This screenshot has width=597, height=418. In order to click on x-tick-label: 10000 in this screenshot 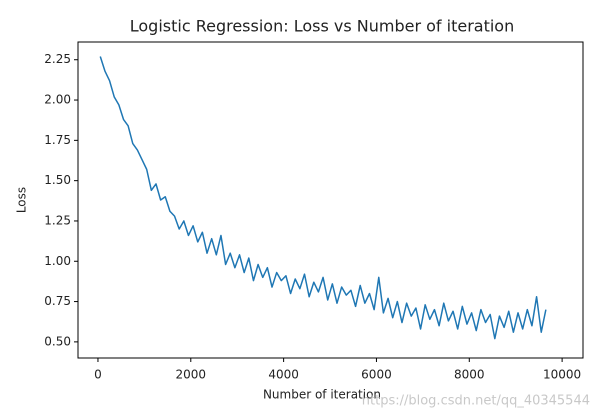, I will do `click(562, 375)`.